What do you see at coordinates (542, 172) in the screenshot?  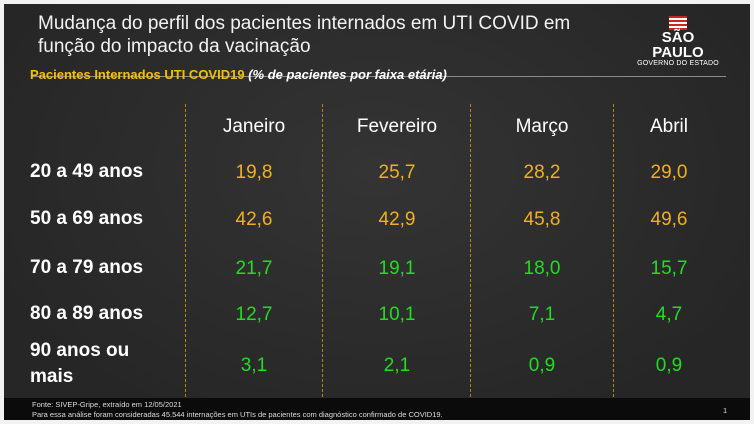 I see `table-cell: 28,2` at bounding box center [542, 172].